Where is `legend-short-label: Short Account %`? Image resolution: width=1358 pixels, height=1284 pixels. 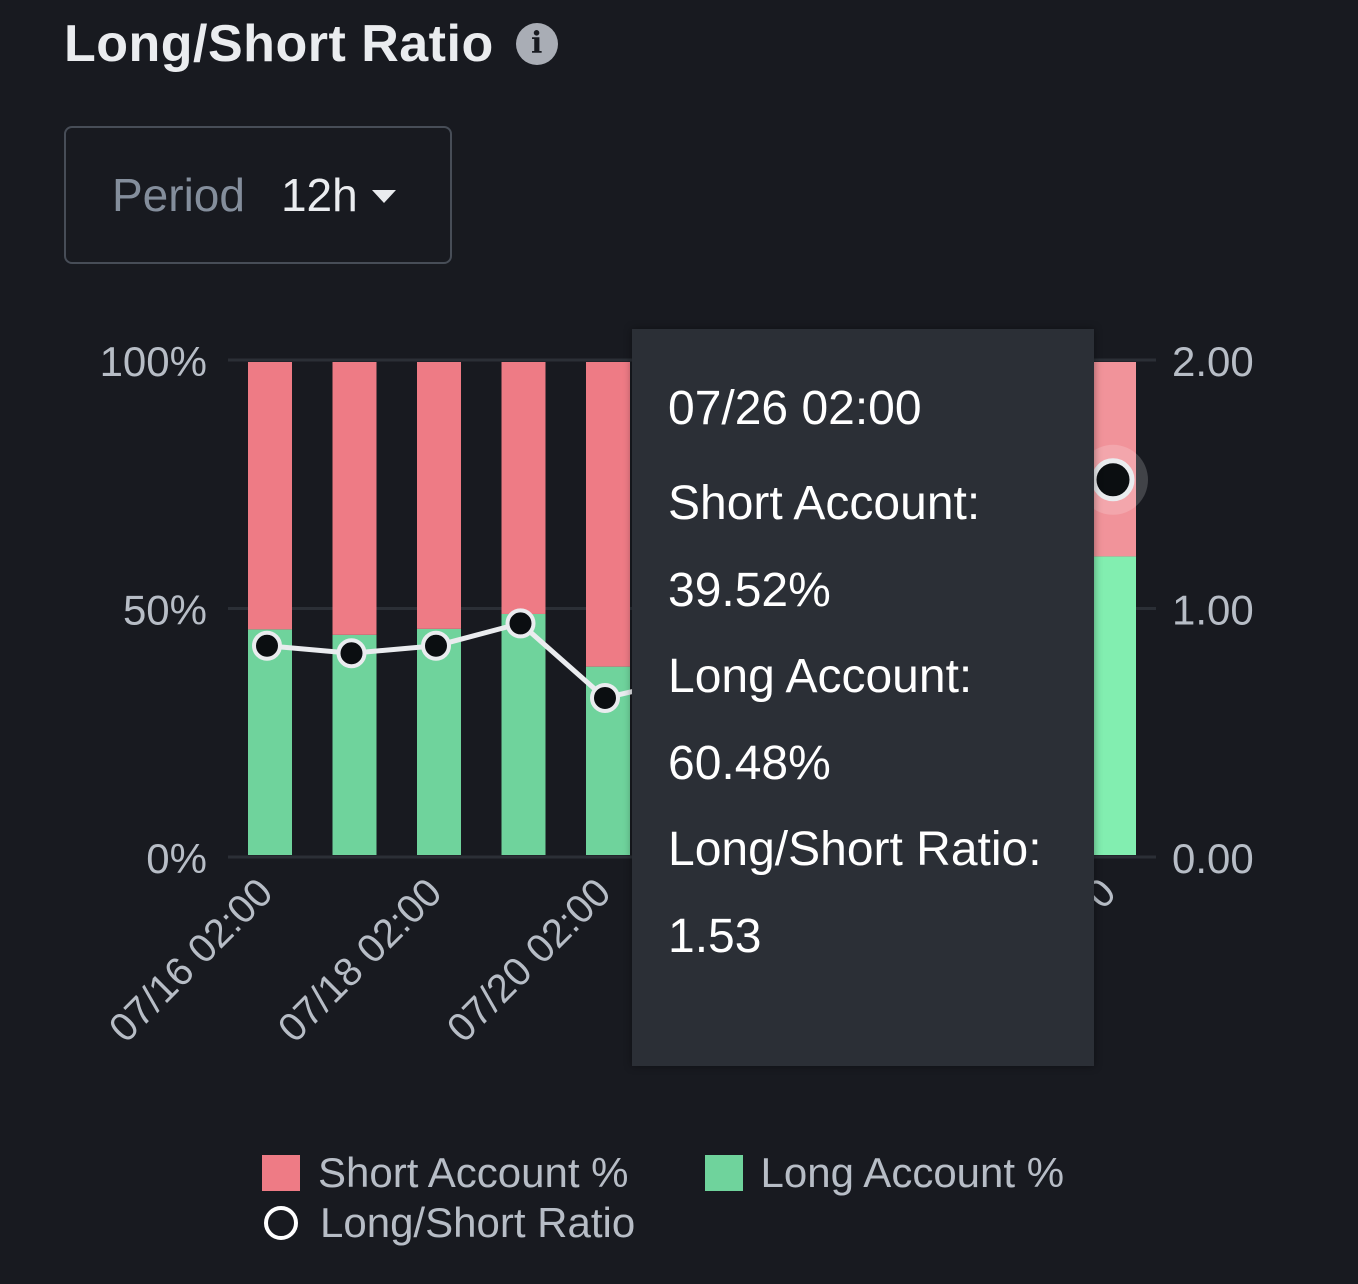
legend-short-label: Short Account % is located at coordinates (473, 1172).